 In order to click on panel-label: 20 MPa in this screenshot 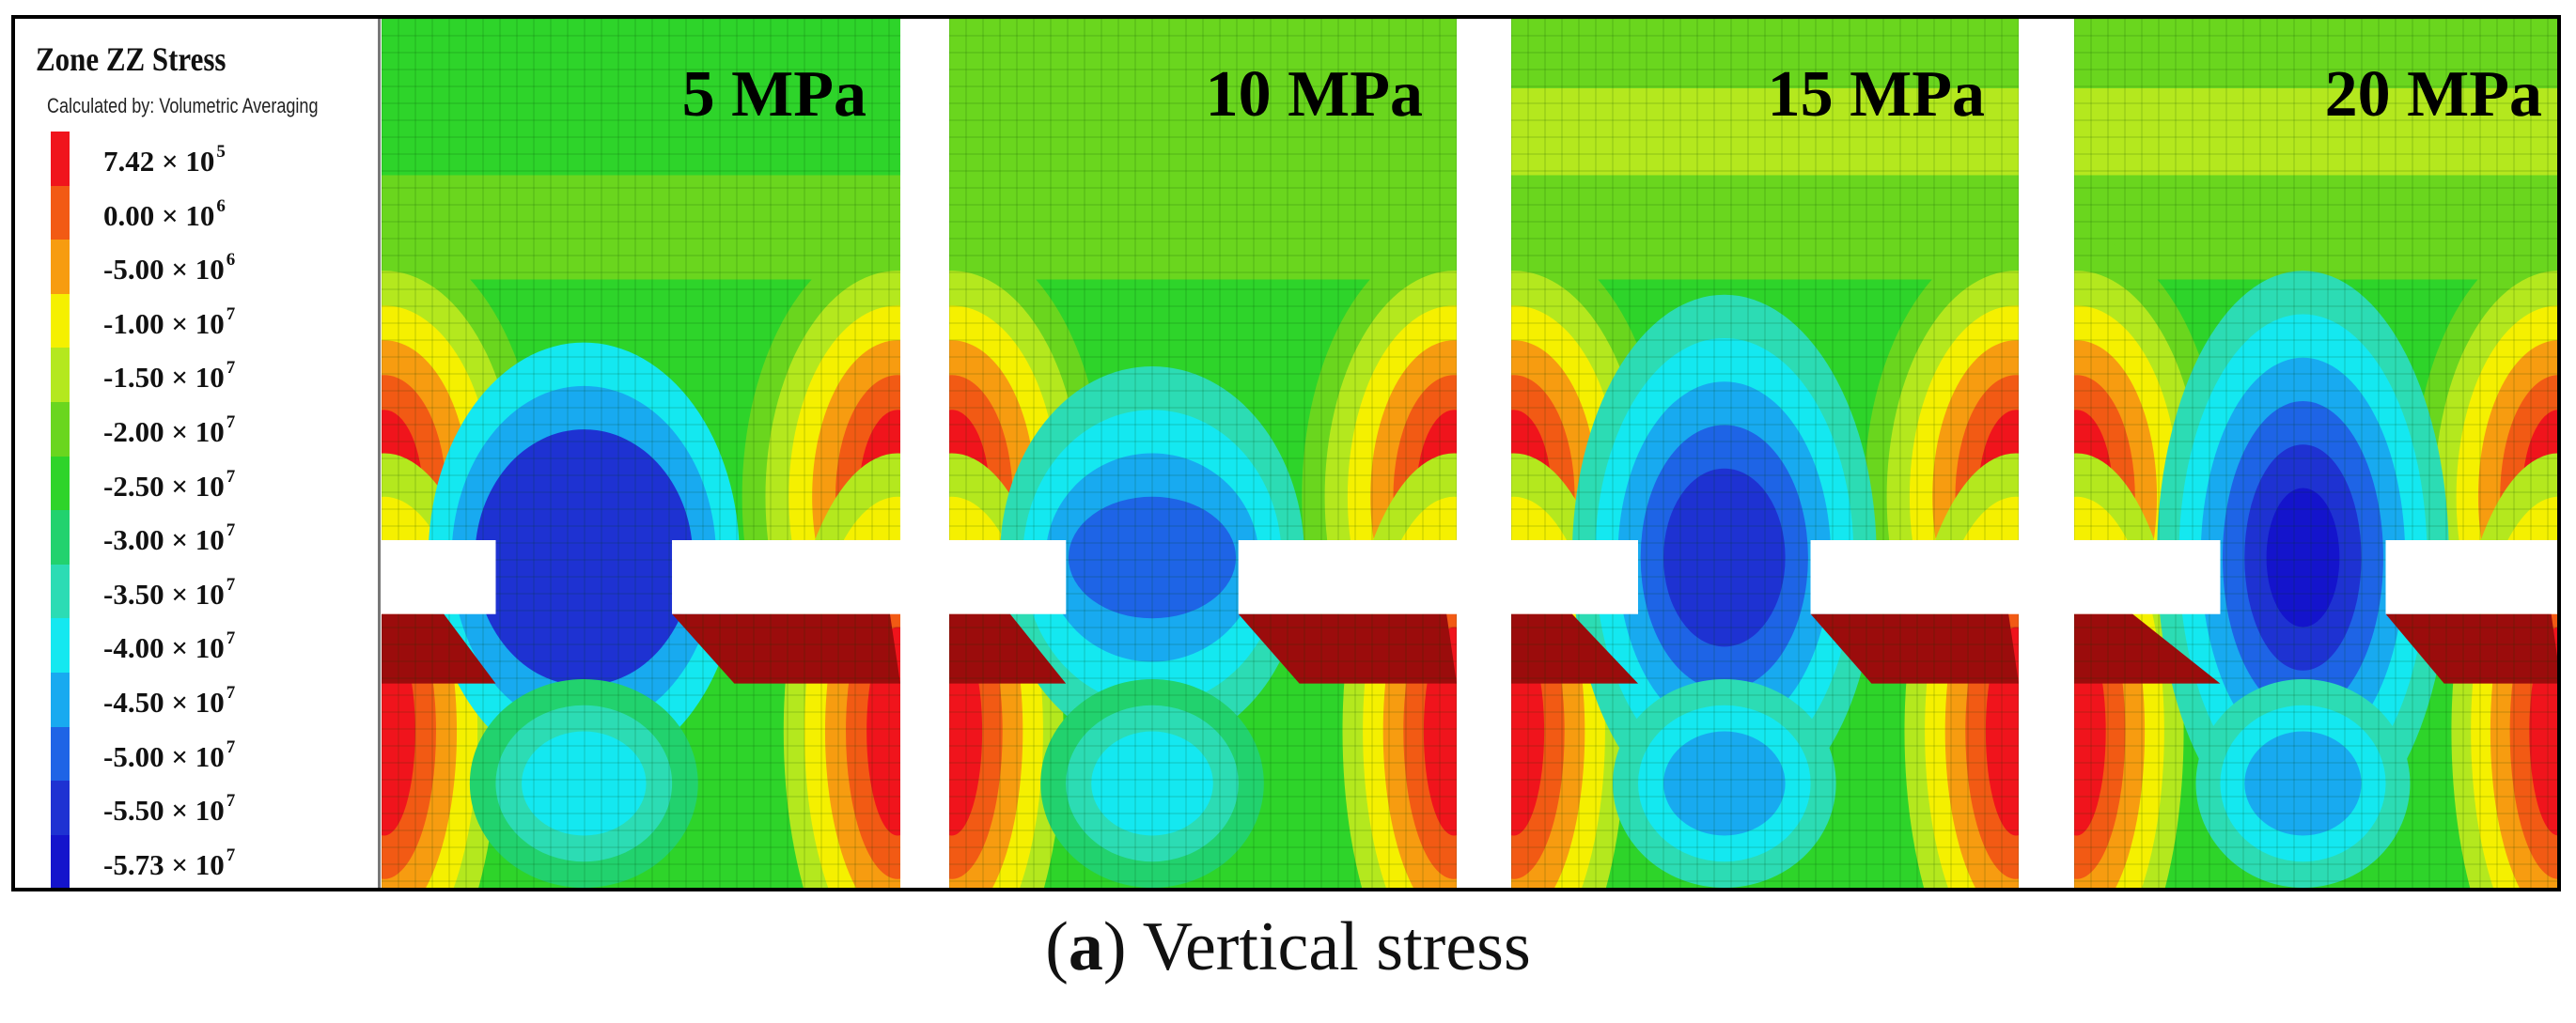, I will do `click(2433, 94)`.